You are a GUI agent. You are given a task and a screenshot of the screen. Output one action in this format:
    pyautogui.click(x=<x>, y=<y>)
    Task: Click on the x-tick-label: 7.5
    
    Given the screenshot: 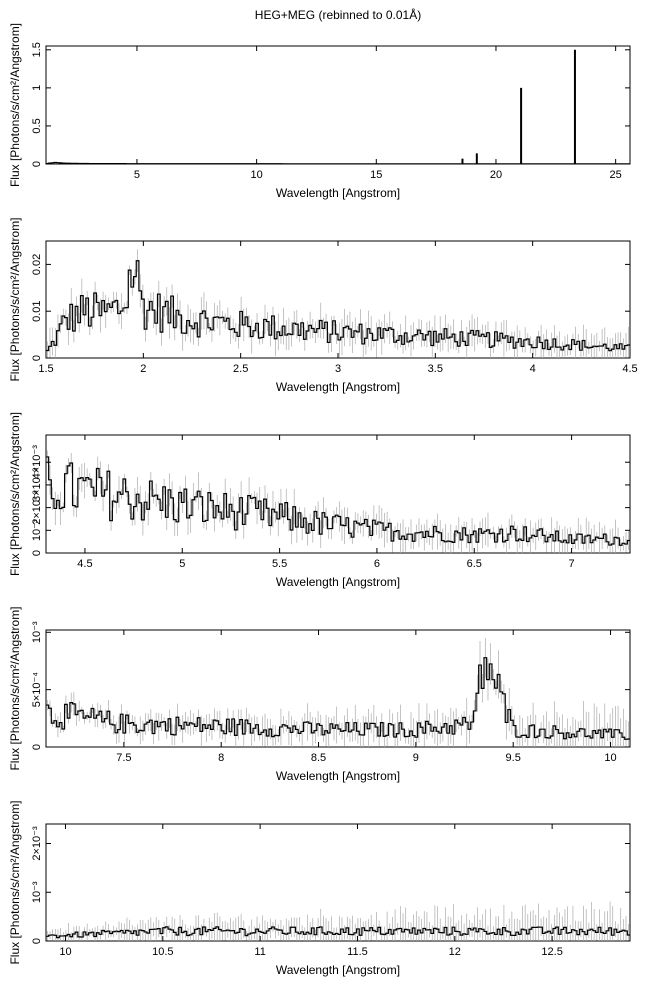 What is the action you would take?
    pyautogui.click(x=123, y=758)
    